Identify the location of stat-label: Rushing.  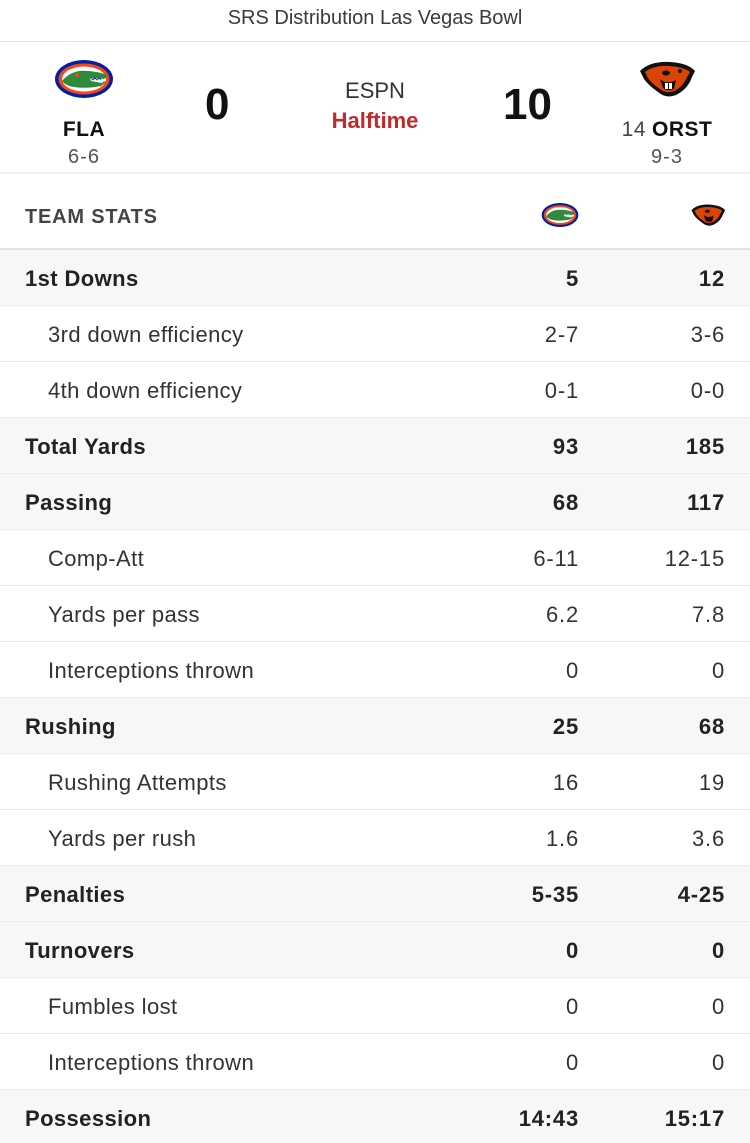
(70, 726).